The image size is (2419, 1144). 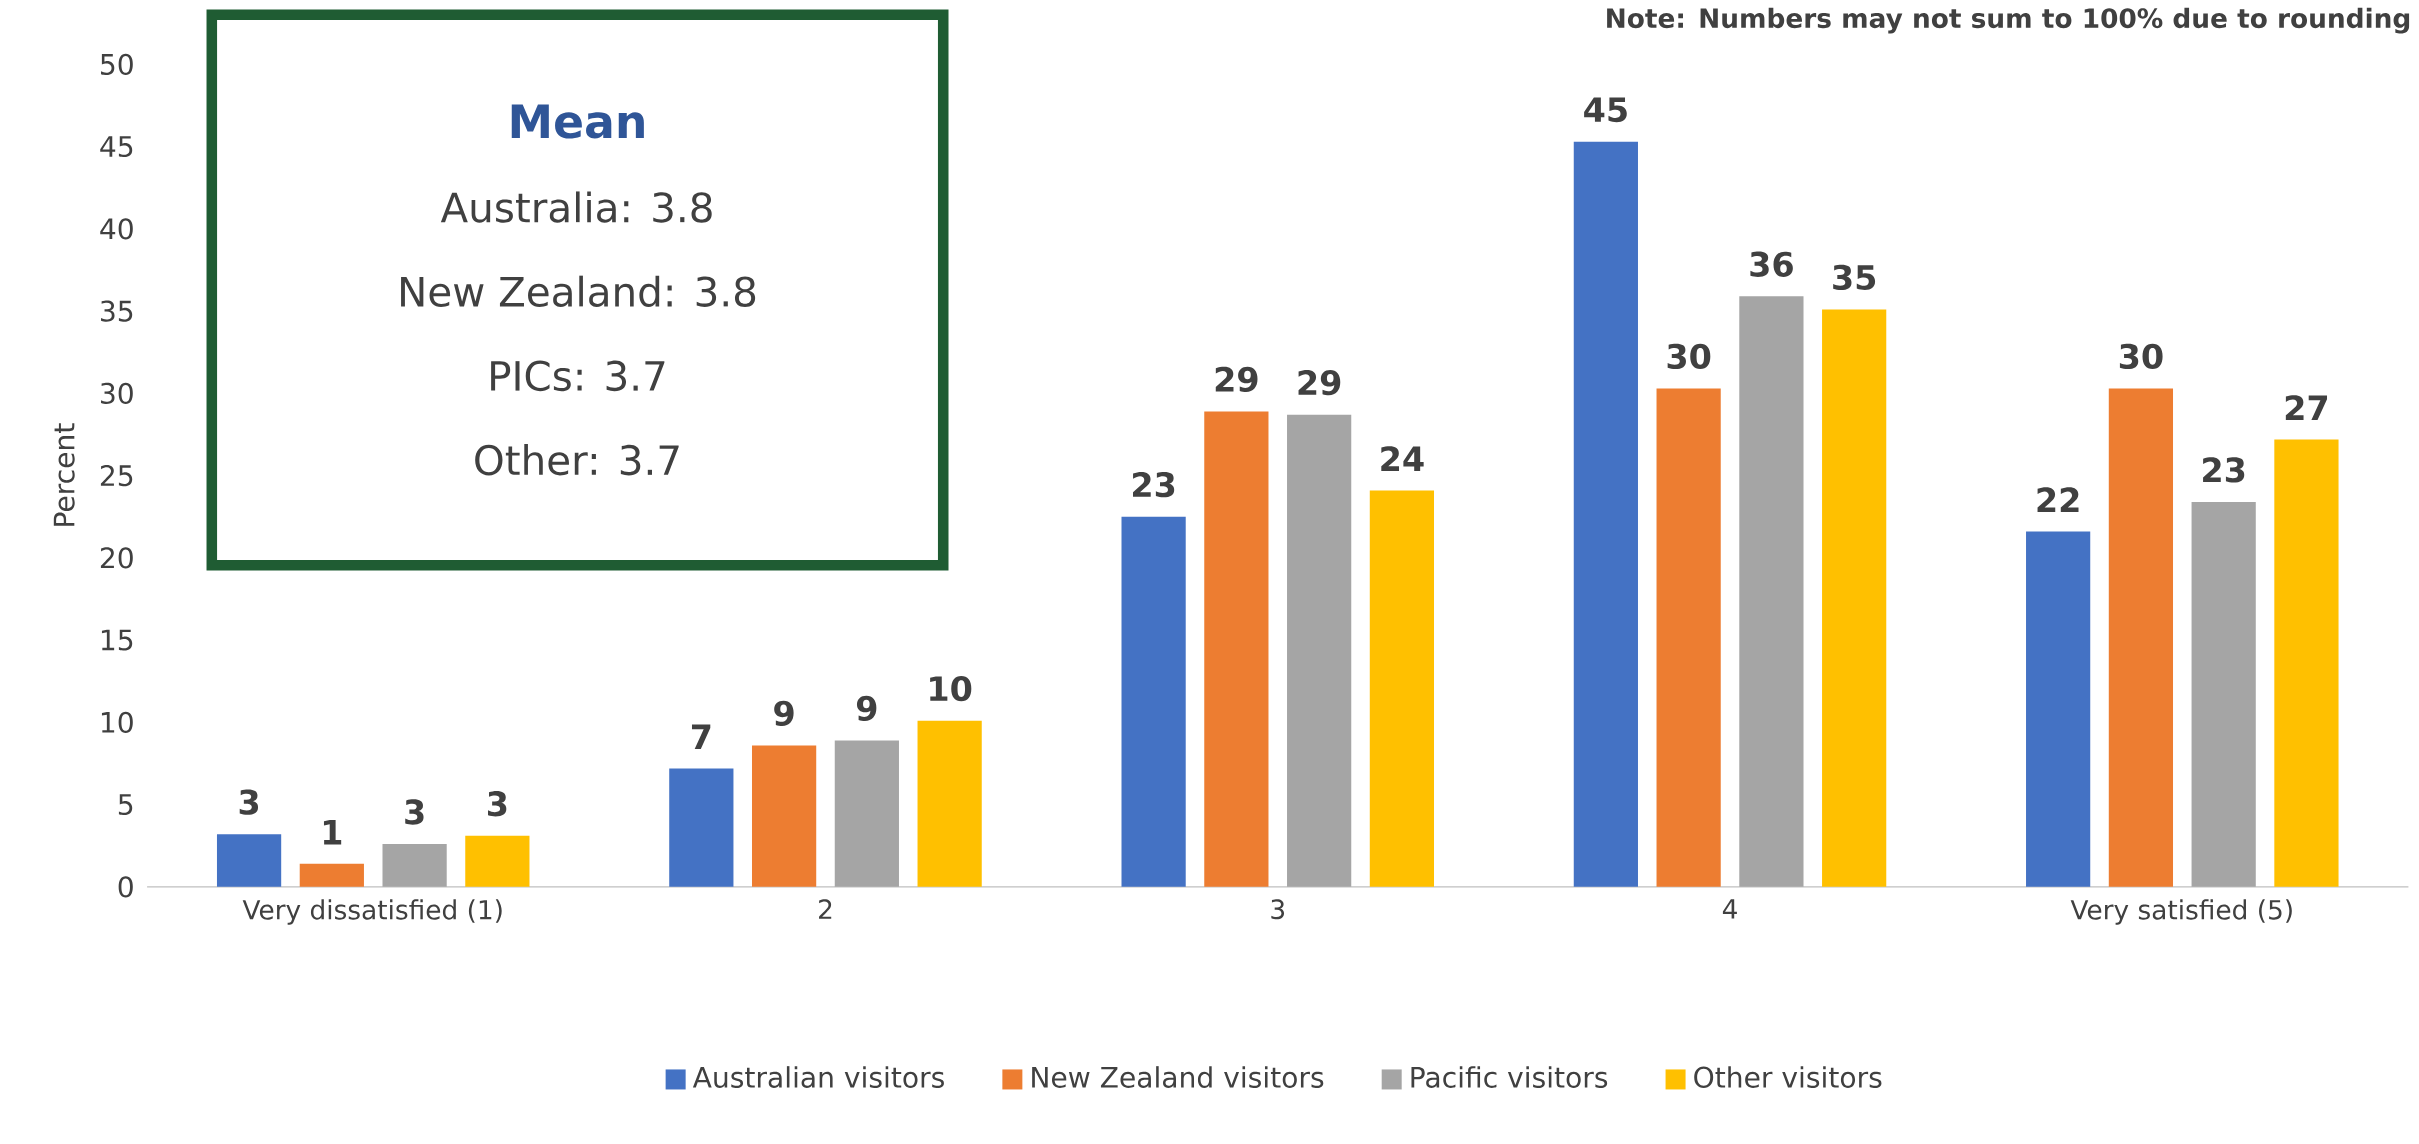 What do you see at coordinates (117, 722) in the screenshot?
I see `y-tick-label: 10` at bounding box center [117, 722].